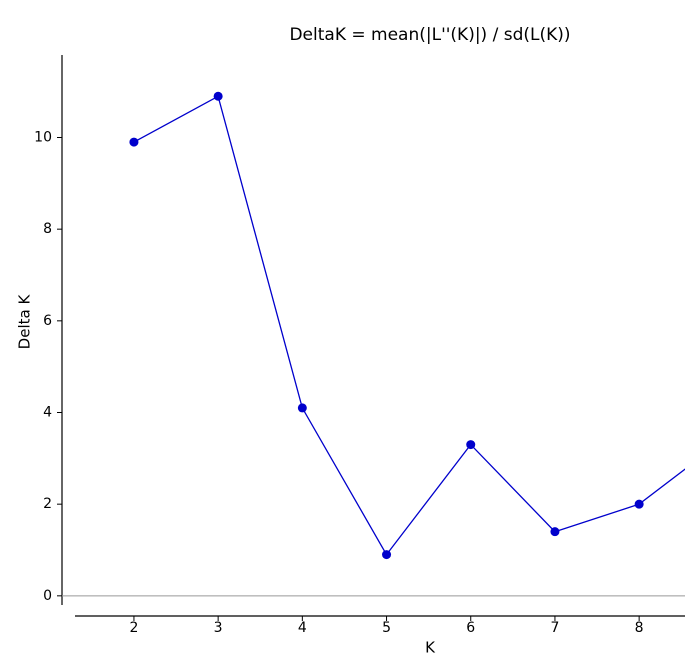 The width and height of the screenshot is (685, 666). Describe the element at coordinates (25, 322) in the screenshot. I see `y-axis-label: Delta K` at that location.